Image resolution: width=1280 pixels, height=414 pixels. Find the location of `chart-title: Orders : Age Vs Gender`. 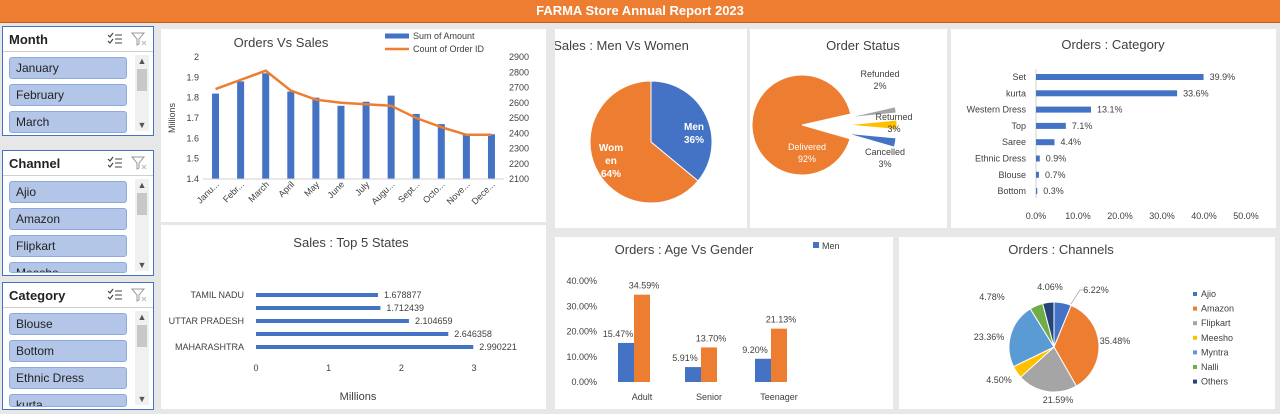

chart-title: Orders : Age Vs Gender is located at coordinates (684, 249).